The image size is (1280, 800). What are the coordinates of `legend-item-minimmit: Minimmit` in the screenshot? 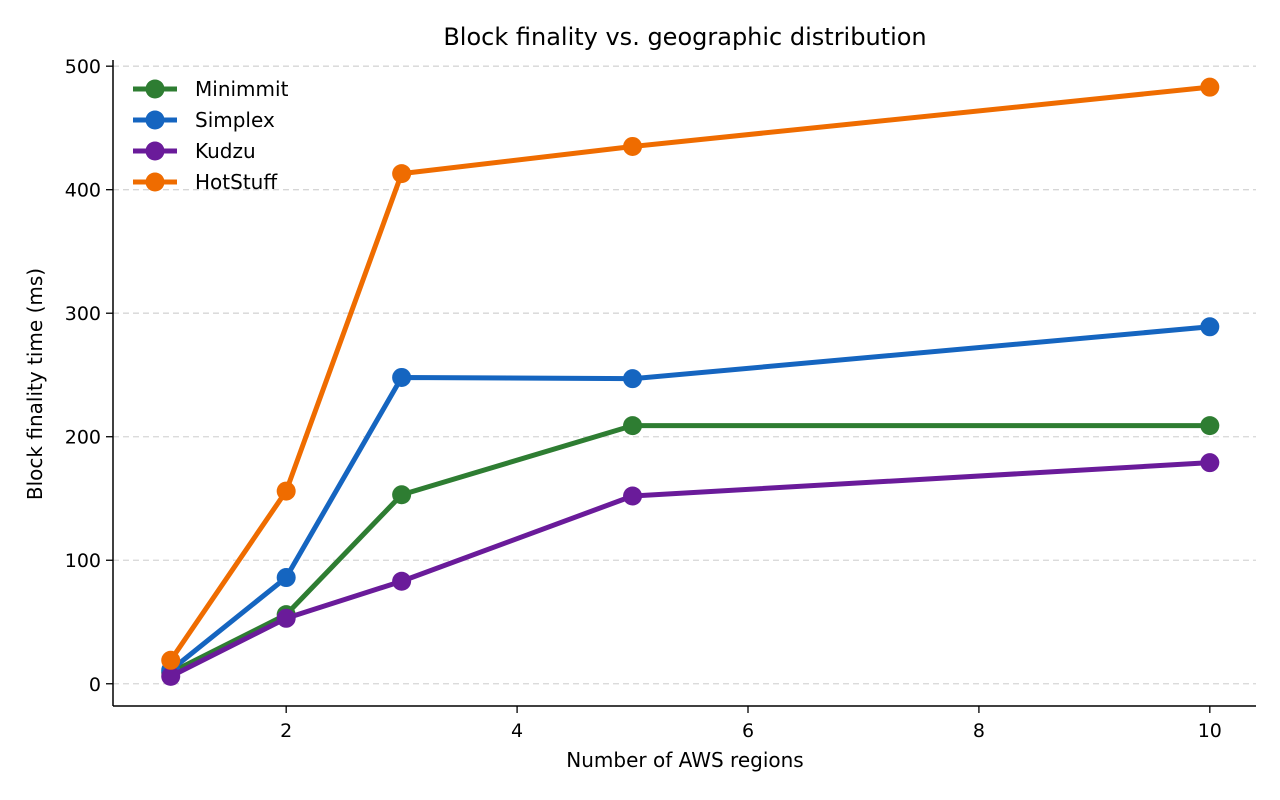 It's located at (211, 89).